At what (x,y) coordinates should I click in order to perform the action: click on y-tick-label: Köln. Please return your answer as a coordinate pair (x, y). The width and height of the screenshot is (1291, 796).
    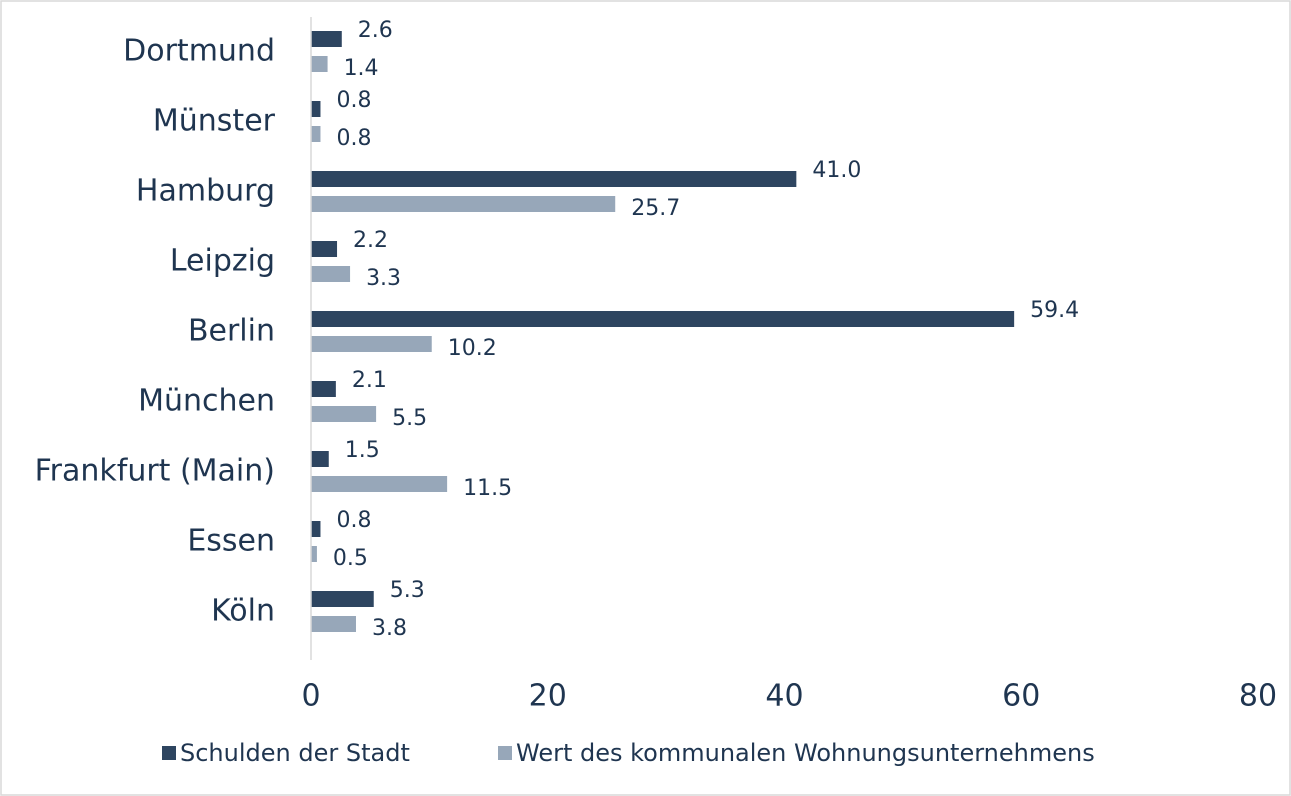
    Looking at the image, I should click on (243, 611).